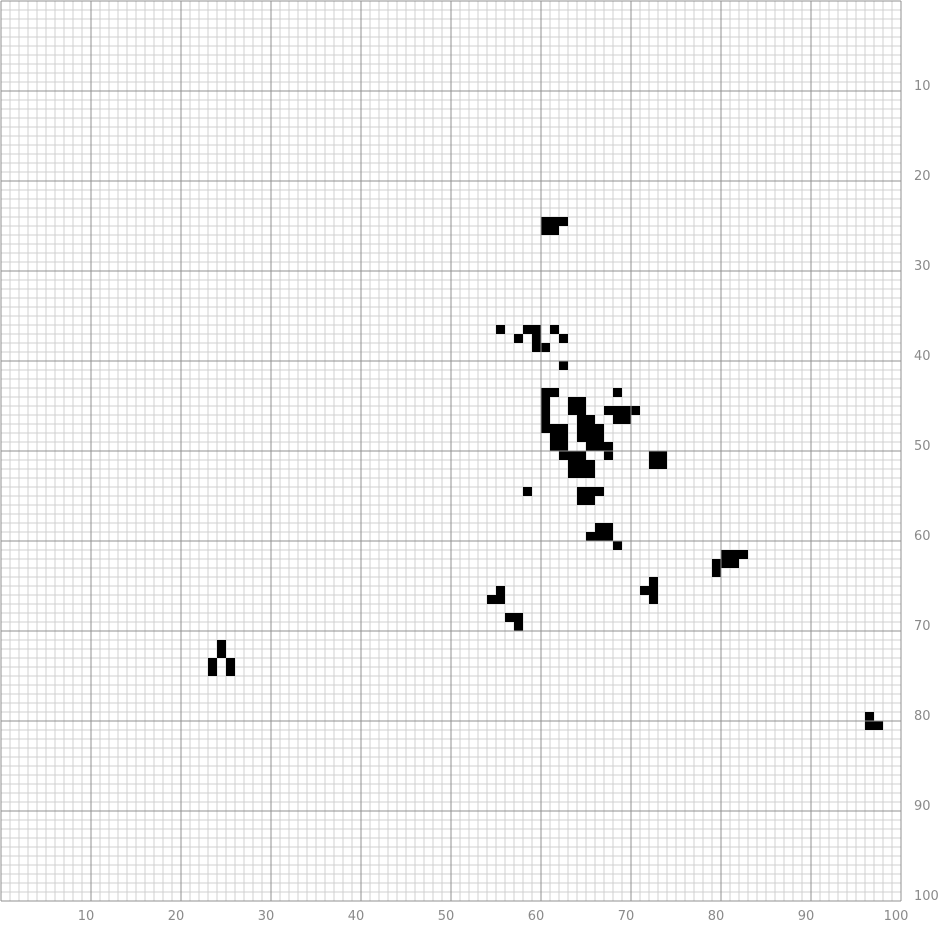 Image resolution: width=950 pixels, height=950 pixels. What do you see at coordinates (922, 266) in the screenshot?
I see `y-tick-label: 30` at bounding box center [922, 266].